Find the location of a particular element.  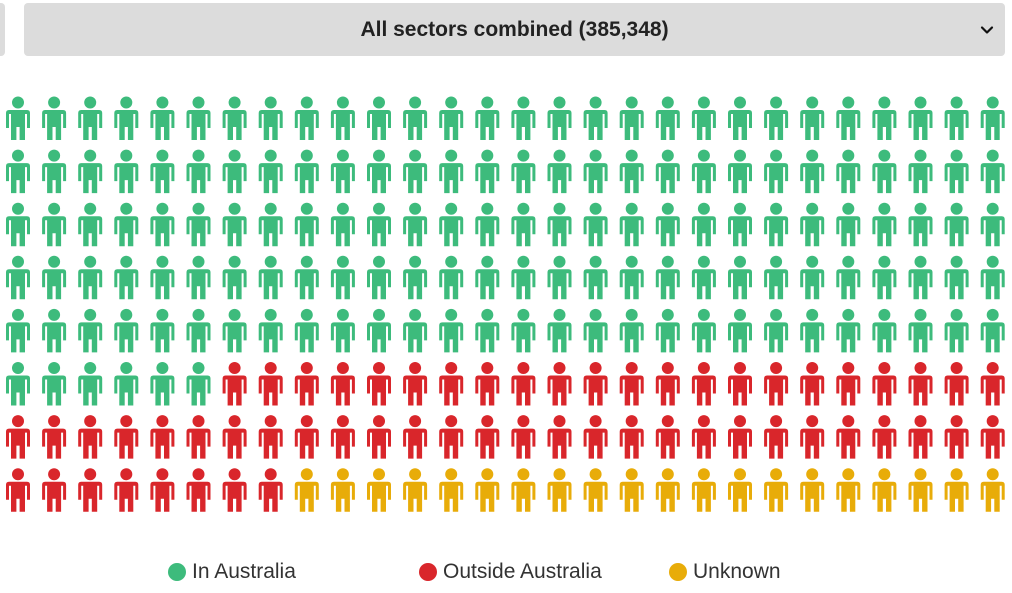

legend-swatch-outside-australia is located at coordinates (428, 572).